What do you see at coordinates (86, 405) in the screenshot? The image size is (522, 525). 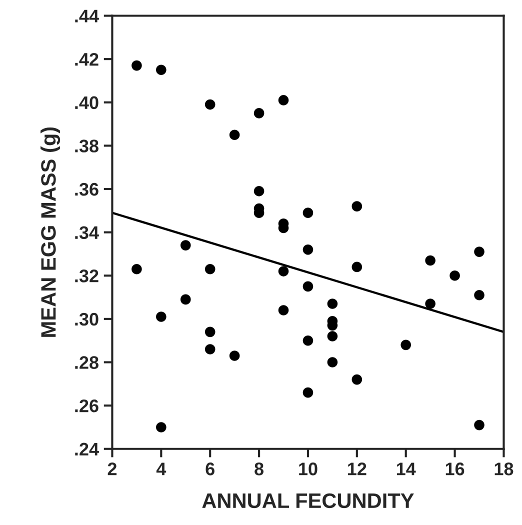 I see `y-tick-label: .26` at bounding box center [86, 405].